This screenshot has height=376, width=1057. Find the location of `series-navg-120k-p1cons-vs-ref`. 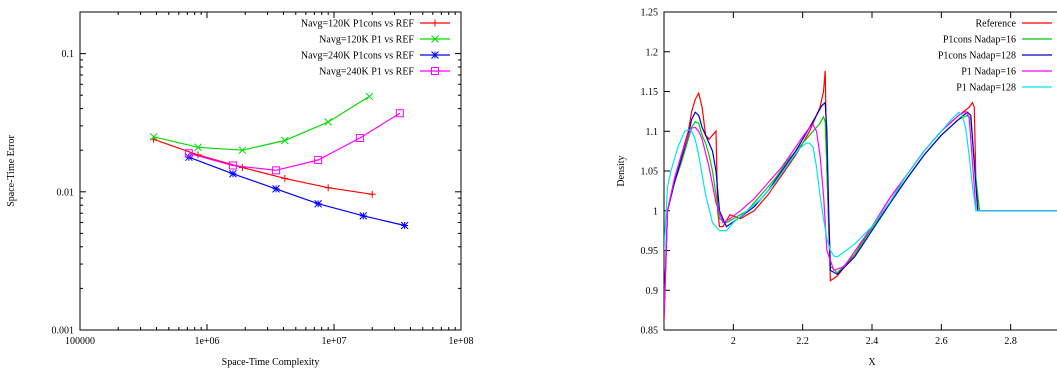

series-navg-120k-p1cons-vs-ref is located at coordinates (263, 166).